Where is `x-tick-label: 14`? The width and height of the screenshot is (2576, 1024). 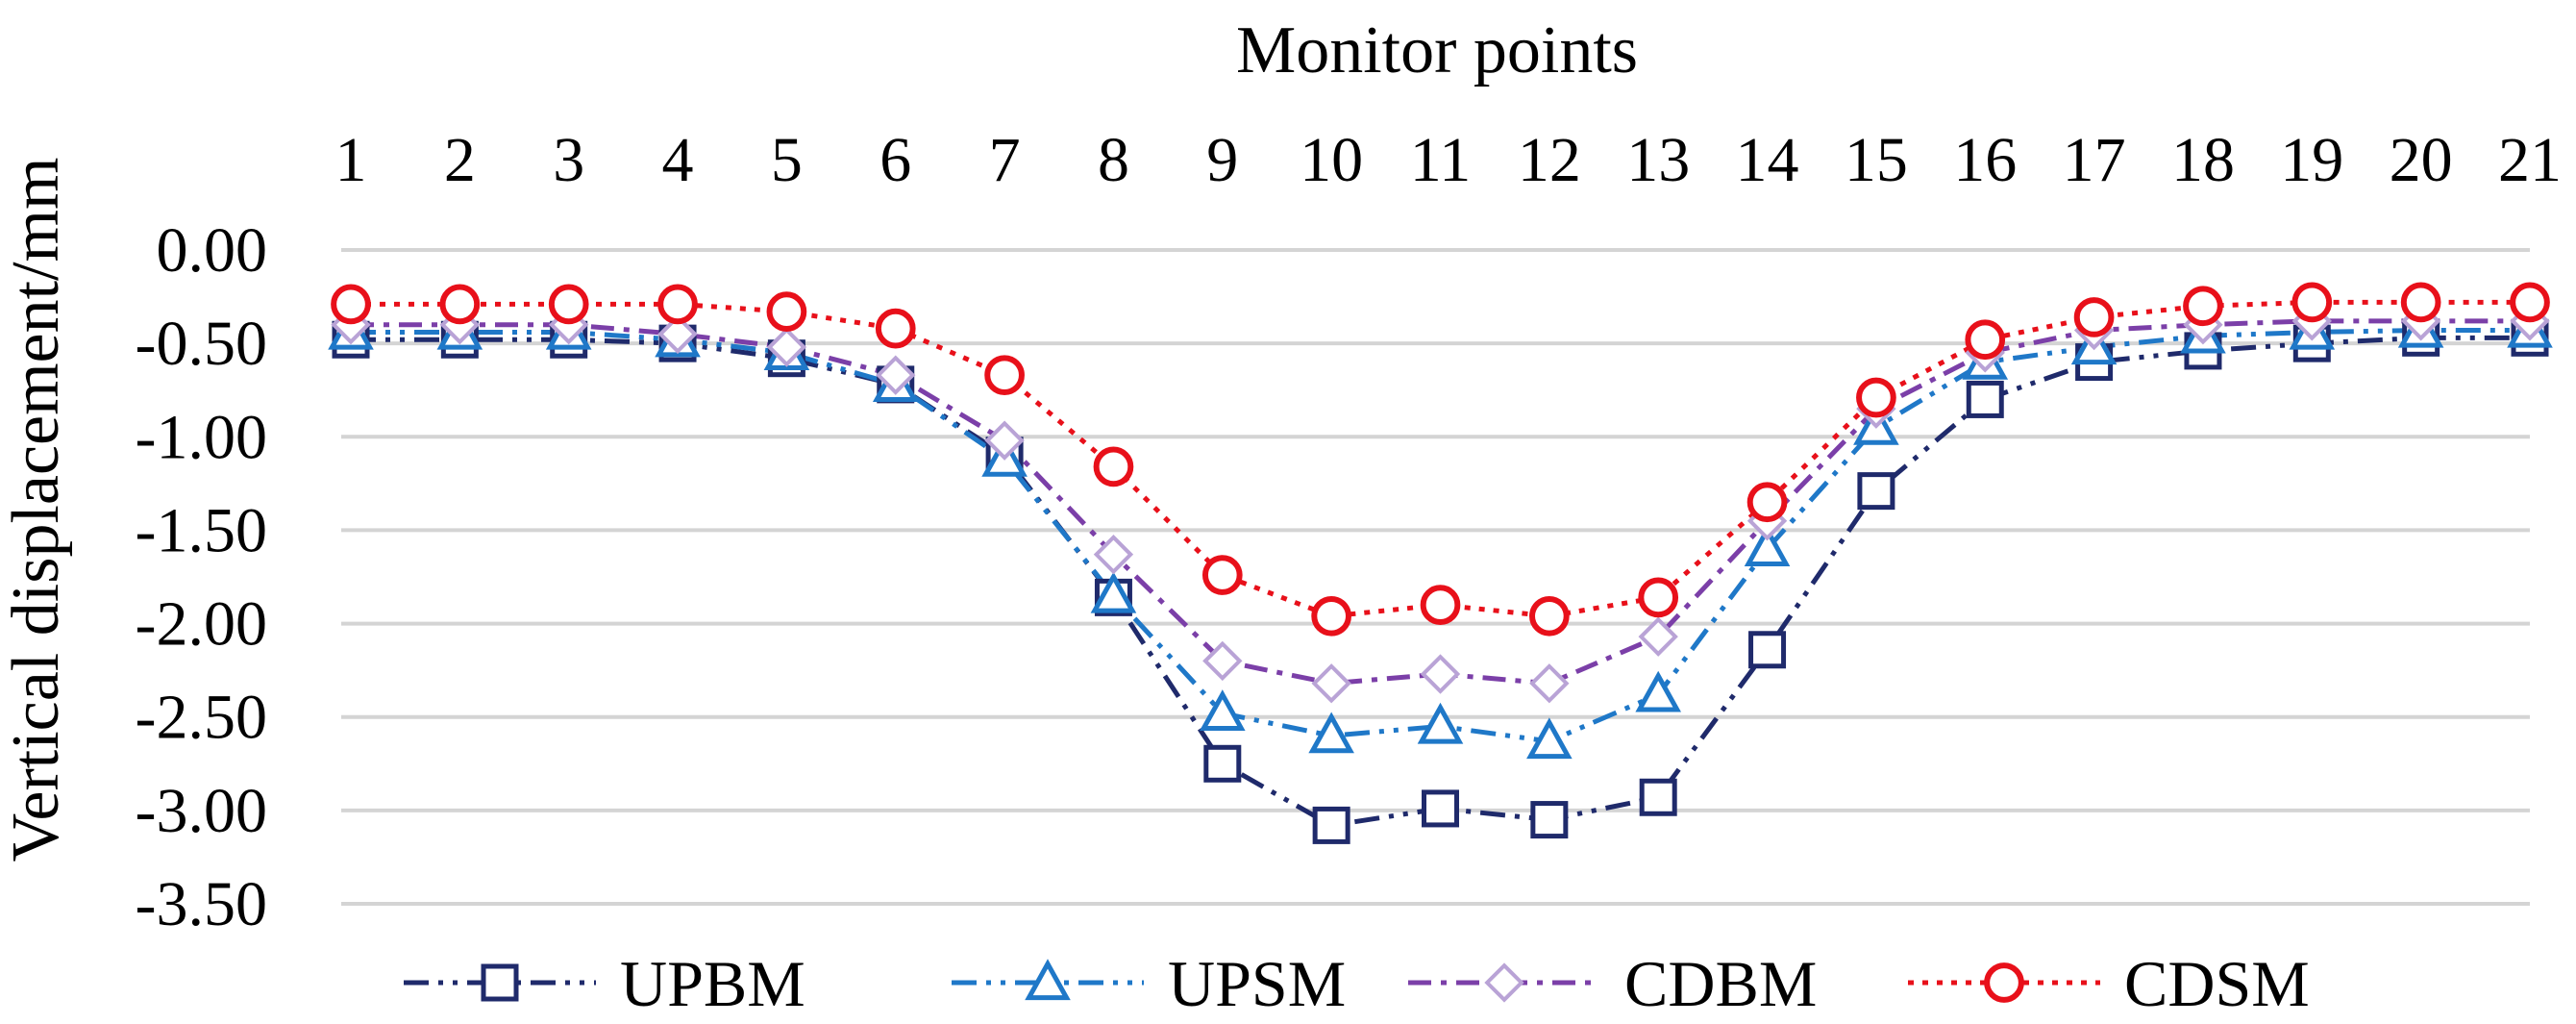
x-tick-label: 14 is located at coordinates (1768, 160).